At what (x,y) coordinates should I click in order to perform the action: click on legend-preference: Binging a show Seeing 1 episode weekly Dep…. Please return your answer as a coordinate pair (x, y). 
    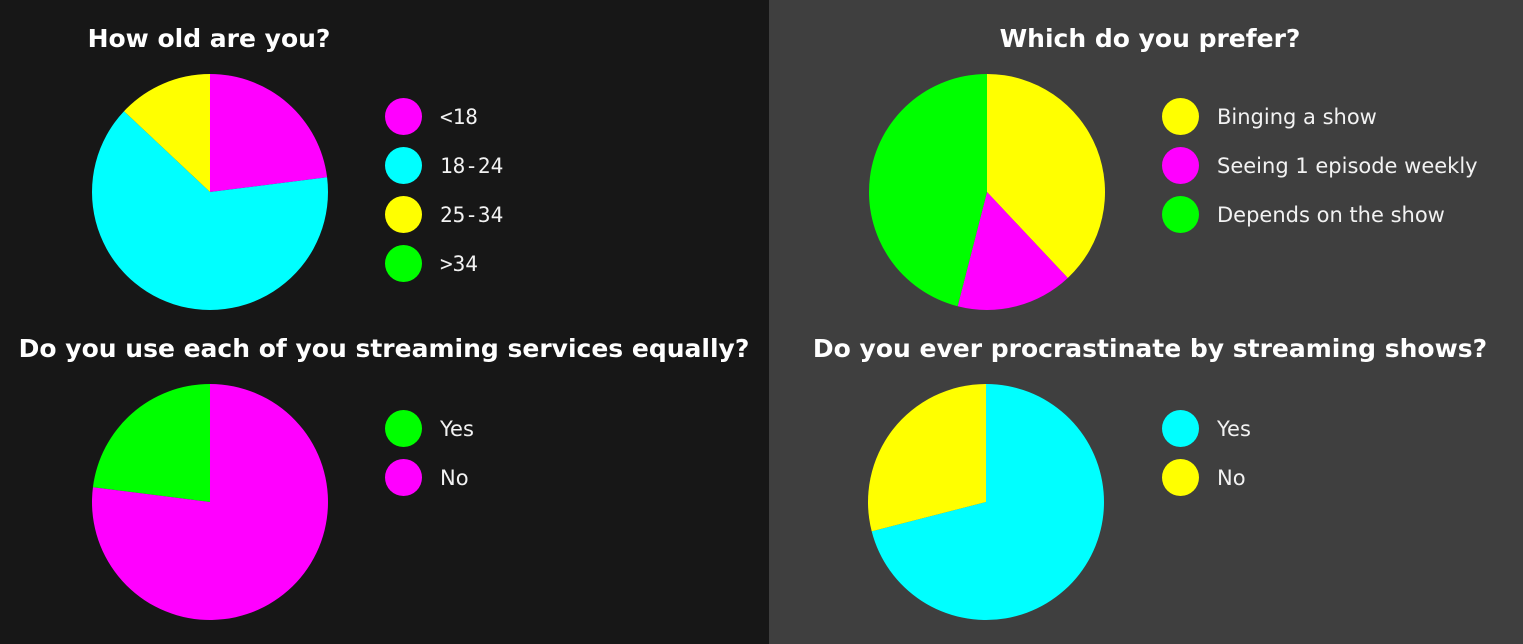
    Looking at the image, I should click on (1320, 171).